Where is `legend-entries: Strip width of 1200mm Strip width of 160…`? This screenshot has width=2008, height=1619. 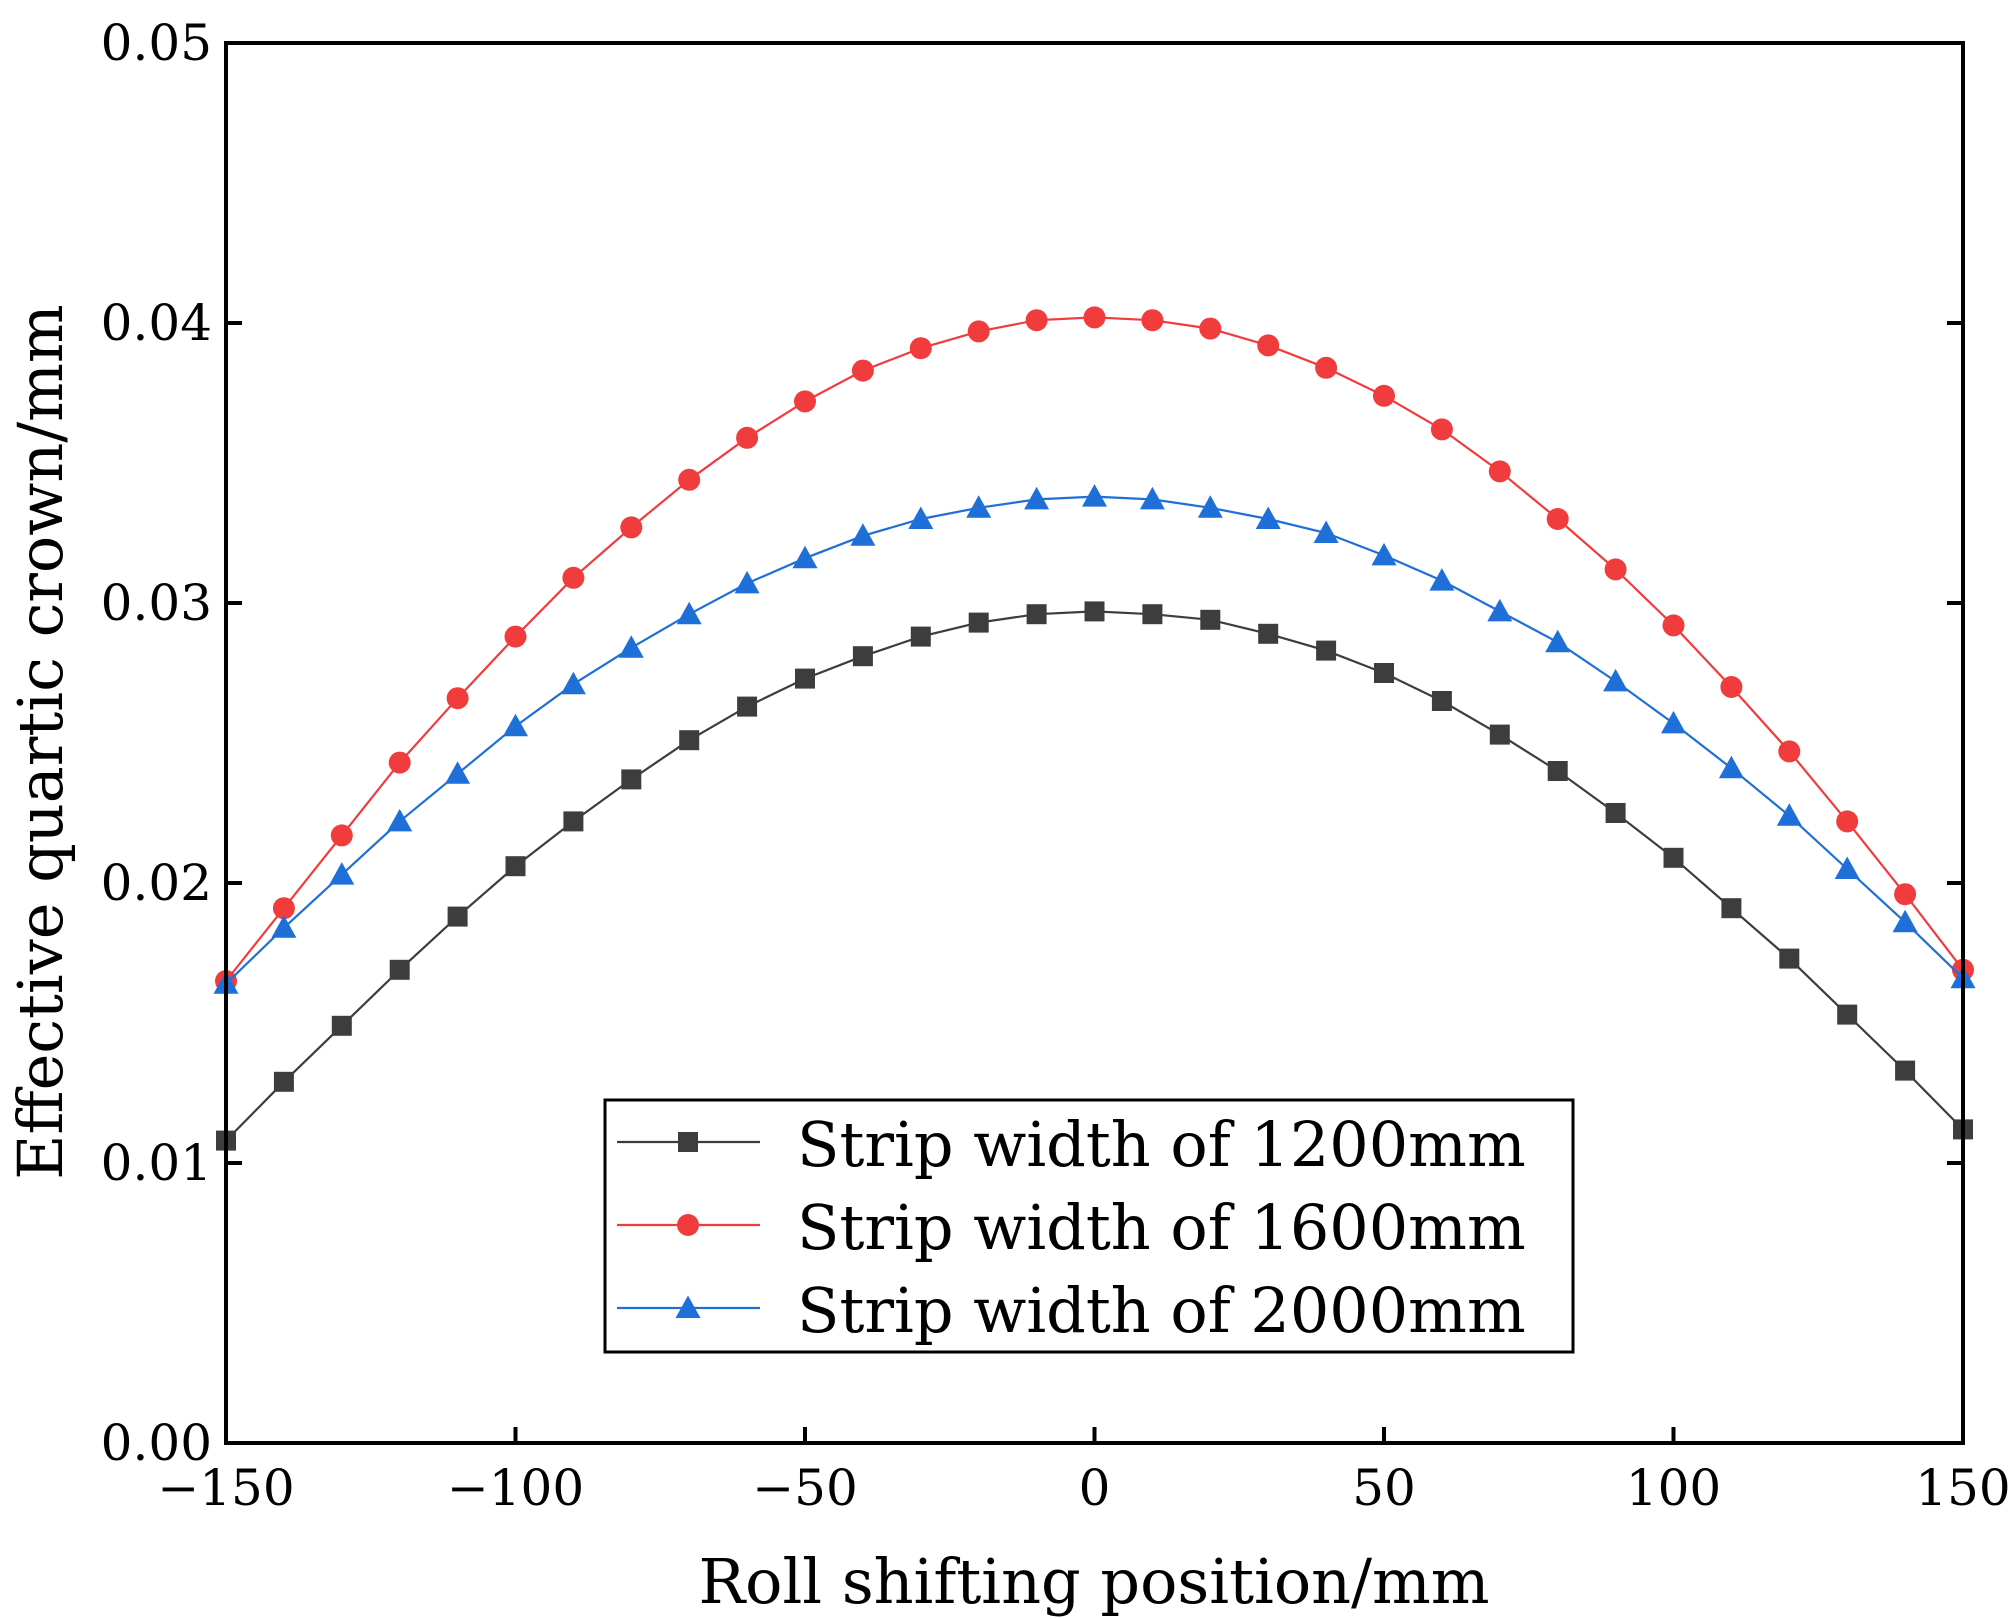 legend-entries: Strip width of 1200mm Strip width of 160… is located at coordinates (1071, 1227).